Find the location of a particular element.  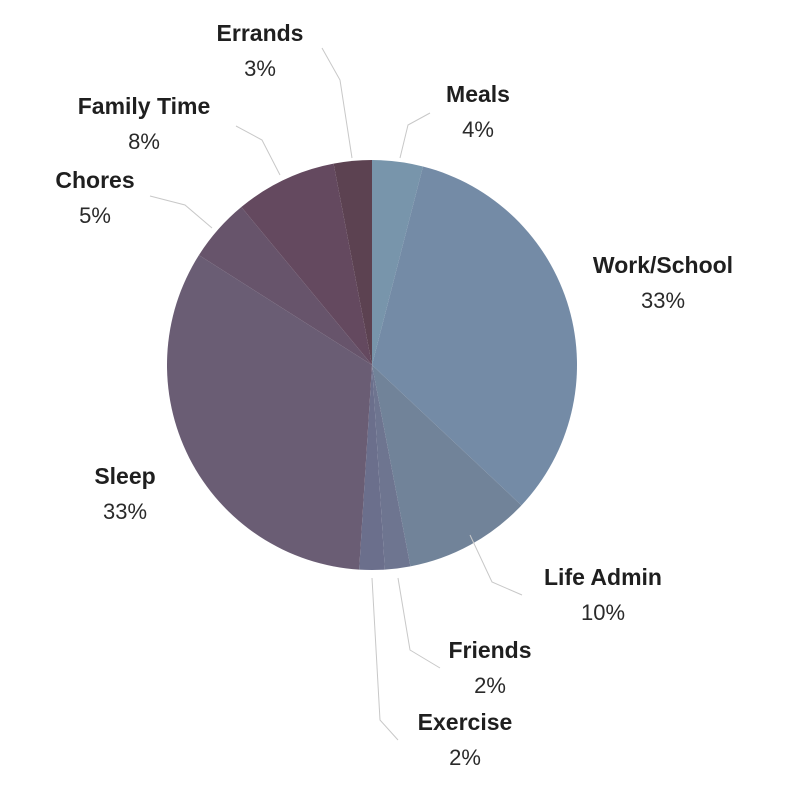

pie-slice-exercise is located at coordinates (372, 467).